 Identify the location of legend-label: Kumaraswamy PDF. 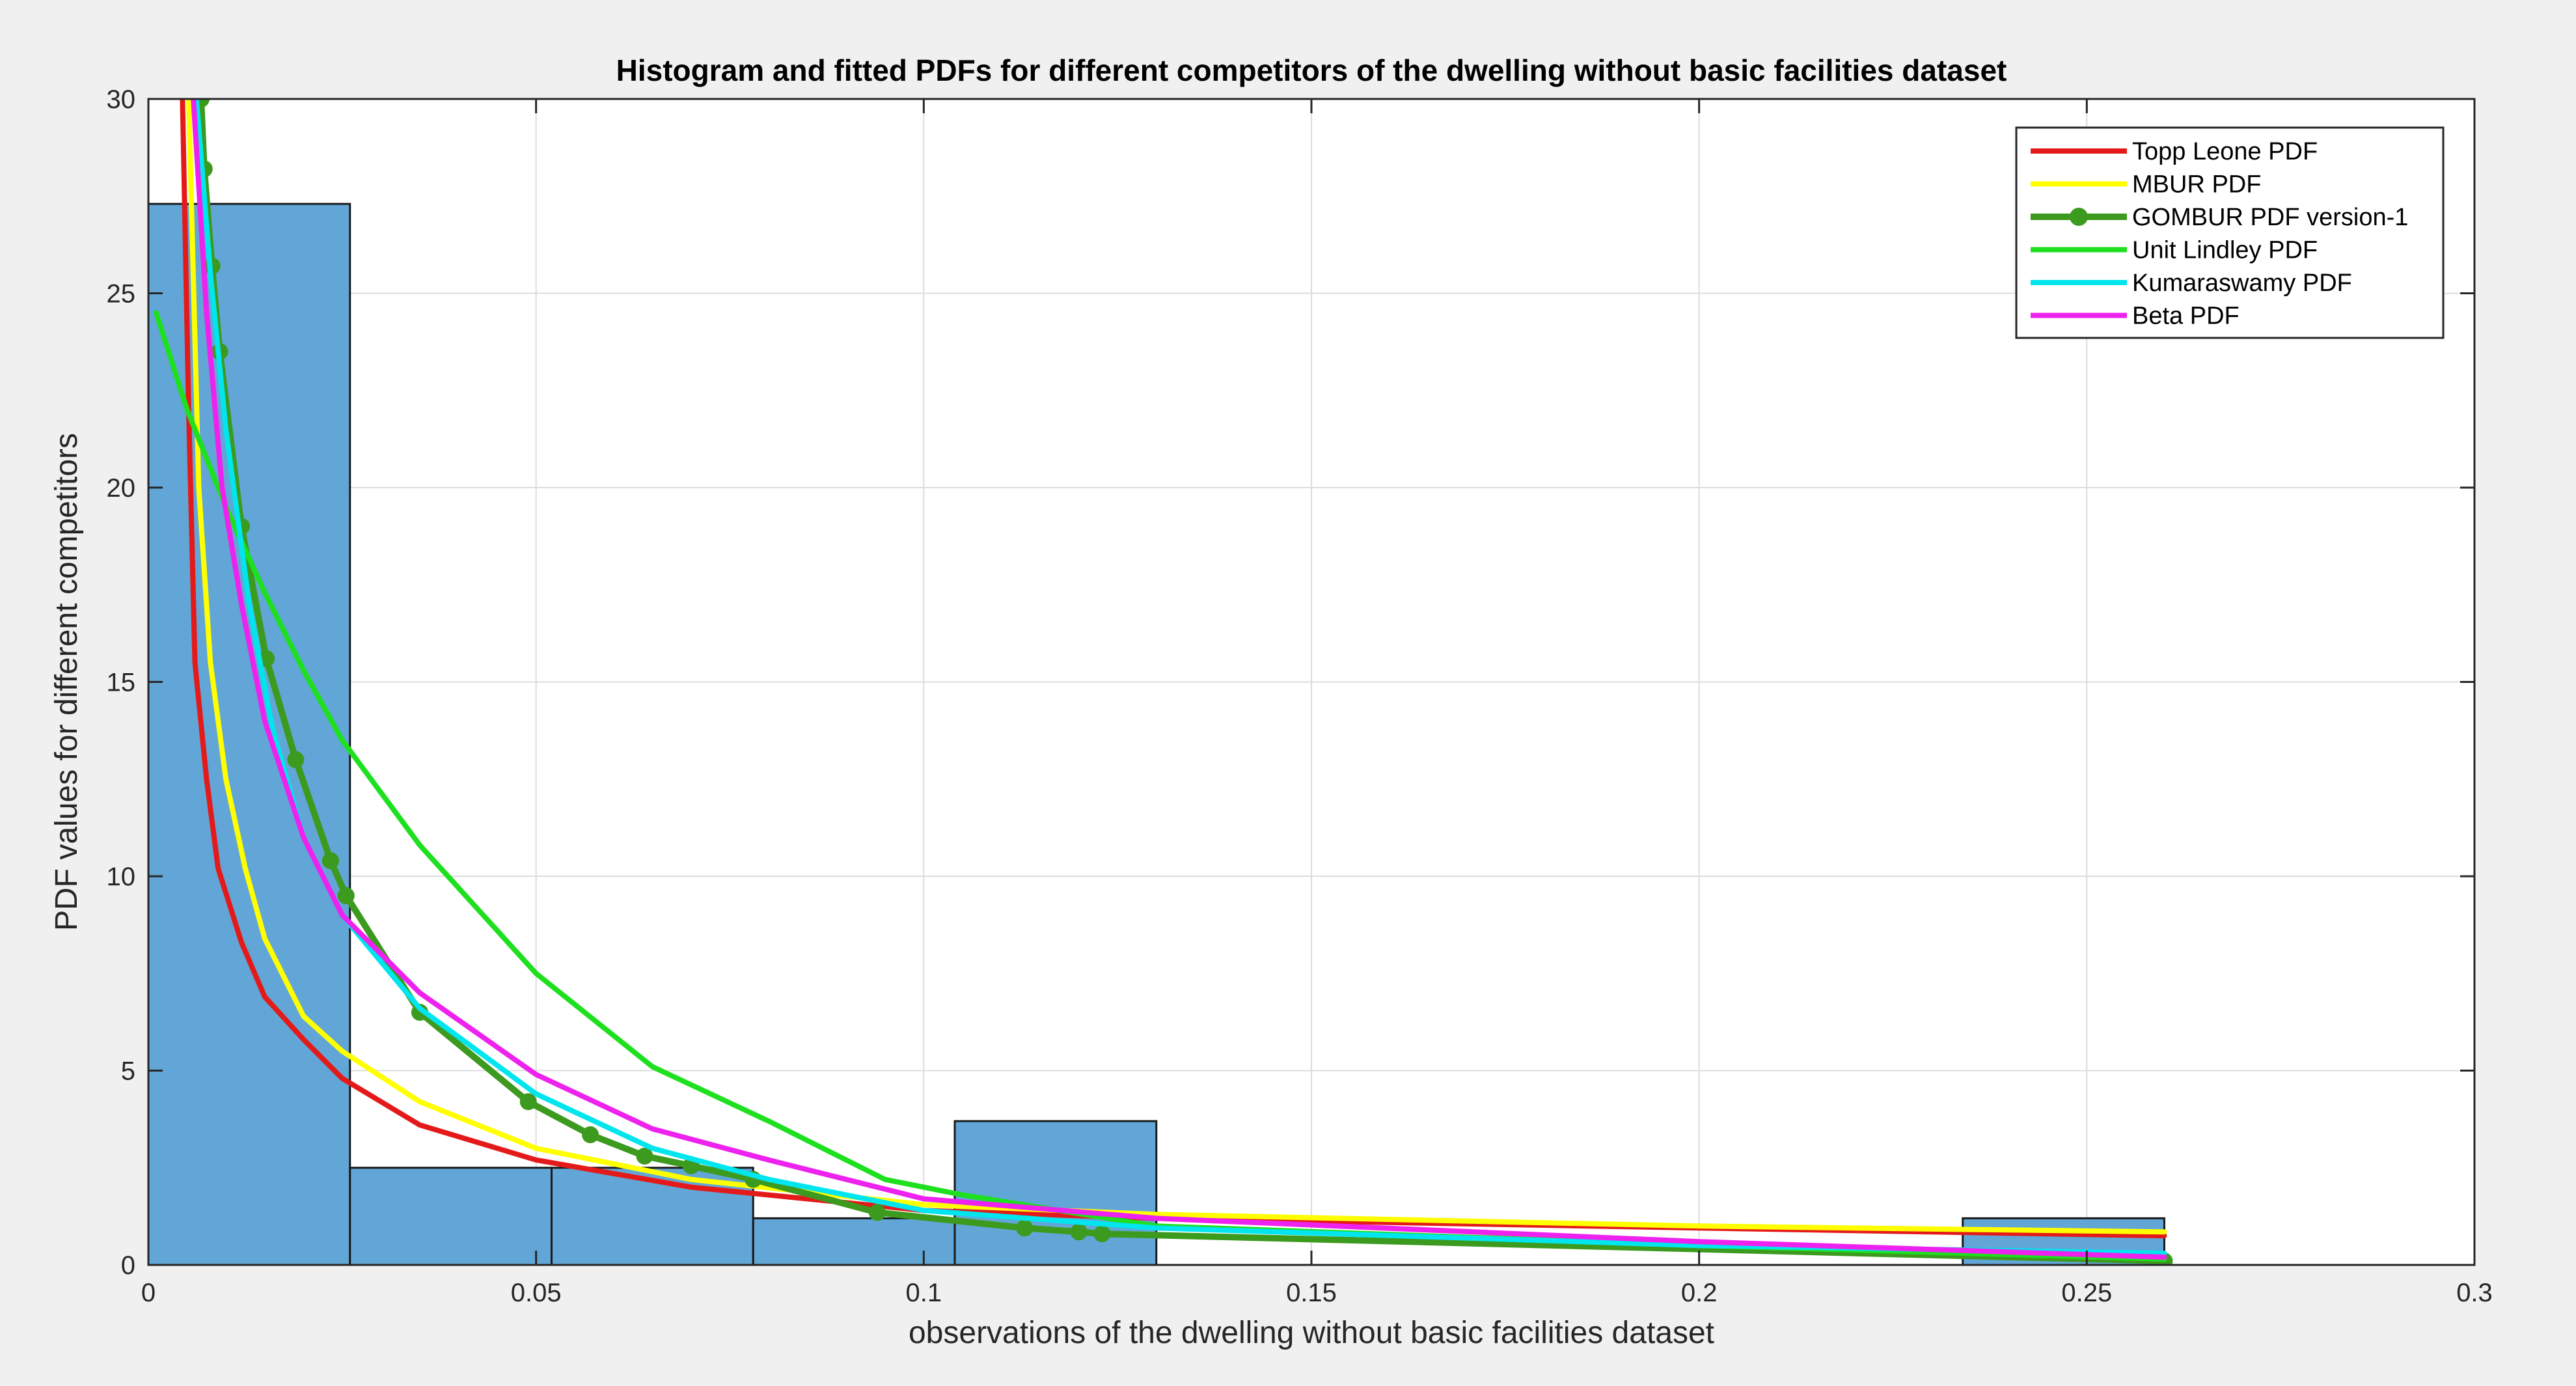
(2242, 283).